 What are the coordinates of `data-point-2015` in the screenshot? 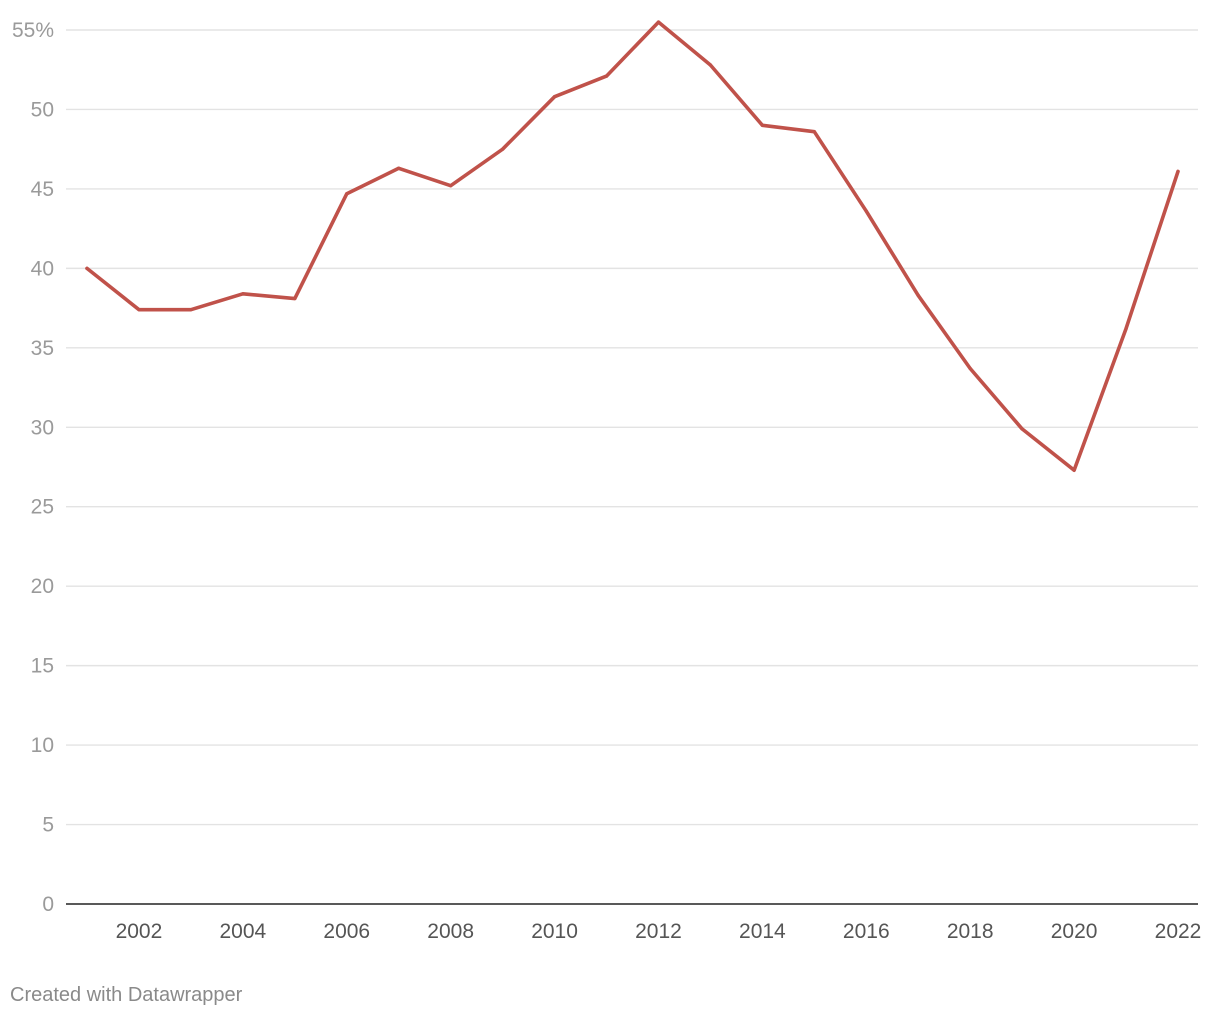 It's located at (814, 132).